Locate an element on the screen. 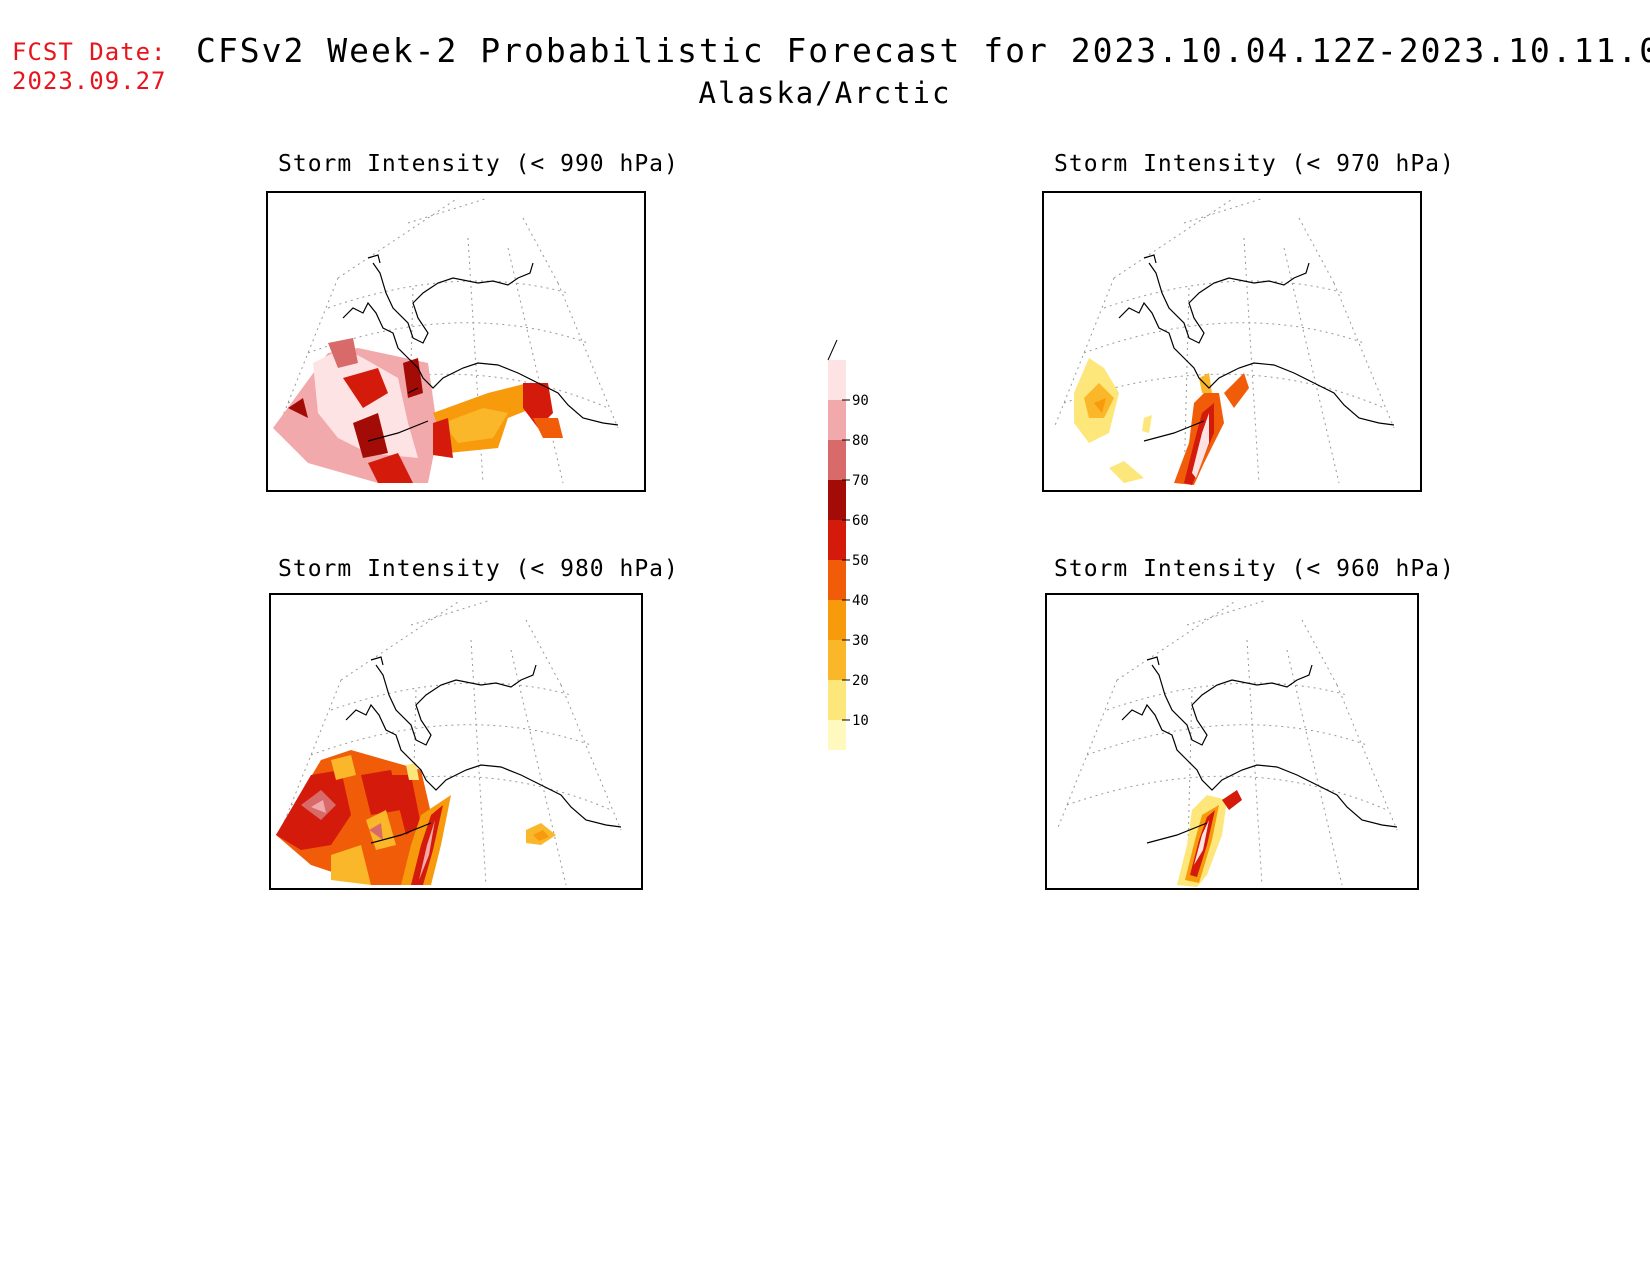 This screenshot has width=1650, height=1275. colorbar-label: 80 is located at coordinates (860, 441).